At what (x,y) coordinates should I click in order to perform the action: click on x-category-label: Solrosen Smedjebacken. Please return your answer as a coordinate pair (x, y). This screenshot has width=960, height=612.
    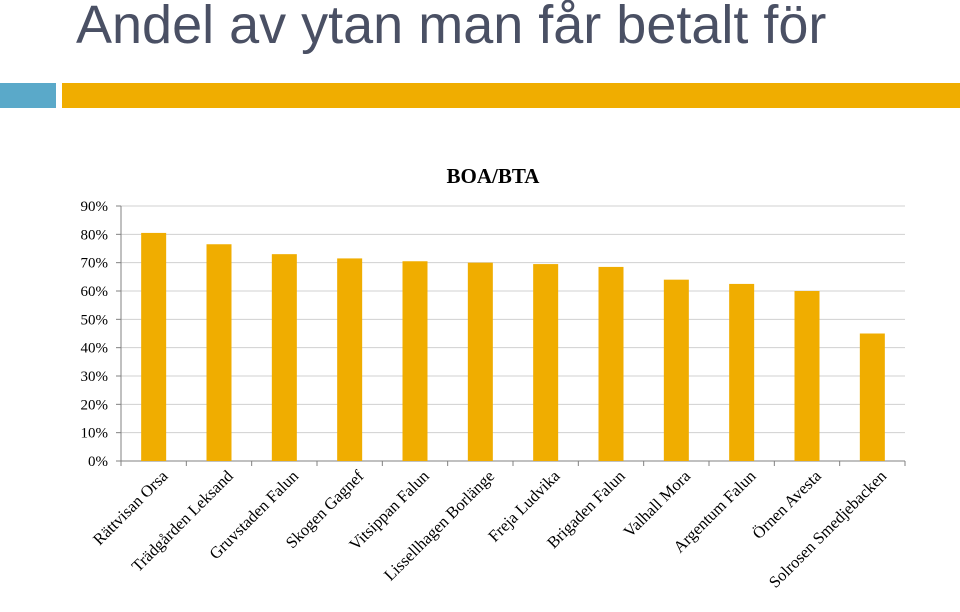
    Looking at the image, I should click on (827, 528).